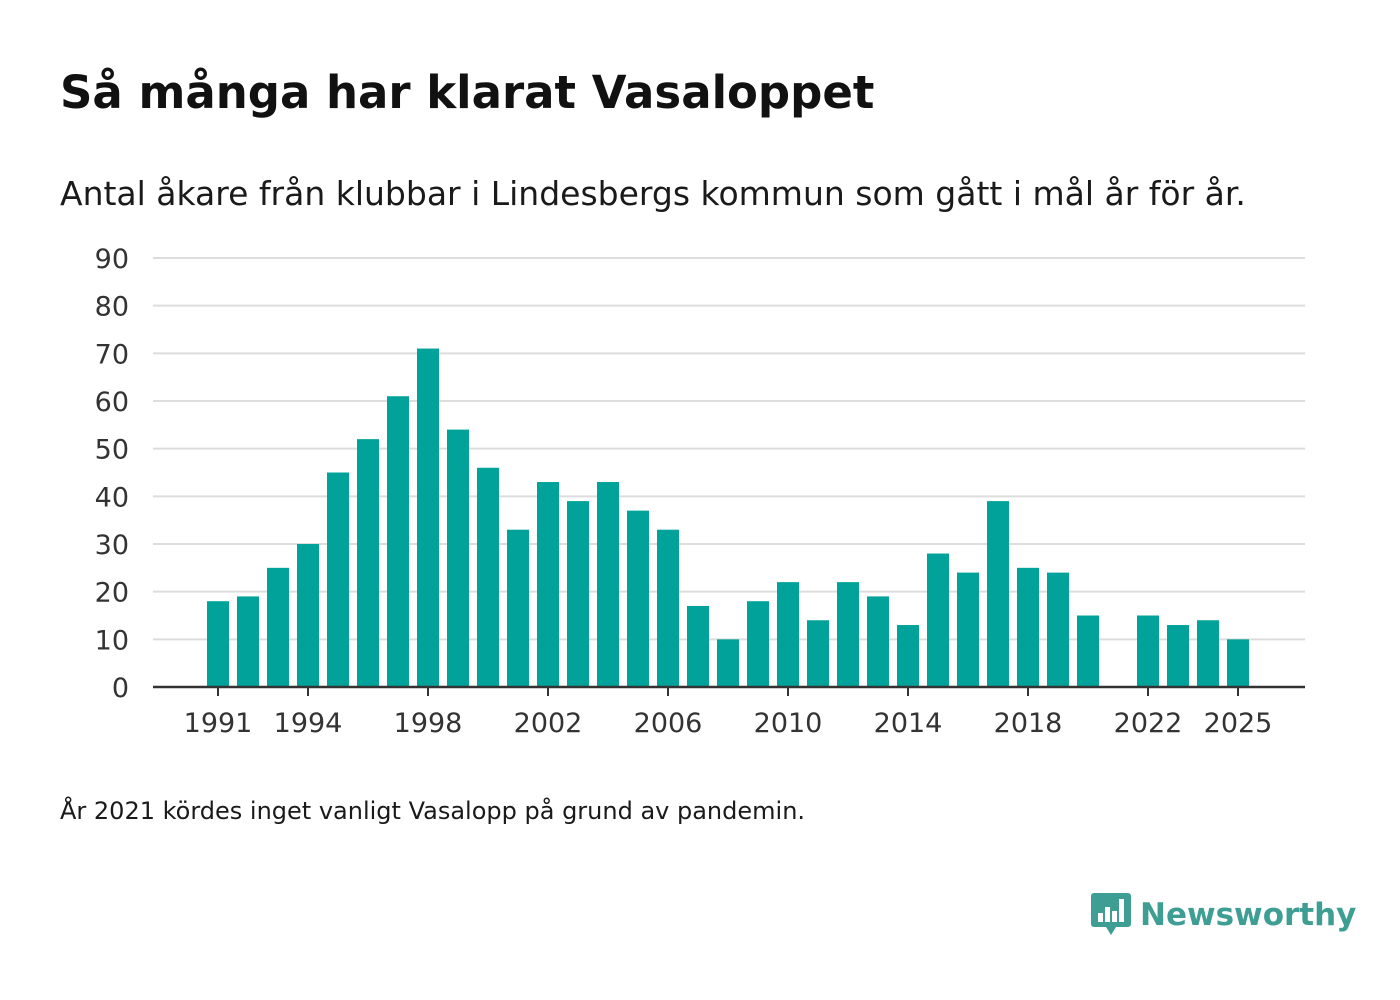  Describe the element at coordinates (878, 641) in the screenshot. I see `bar-2013` at that location.